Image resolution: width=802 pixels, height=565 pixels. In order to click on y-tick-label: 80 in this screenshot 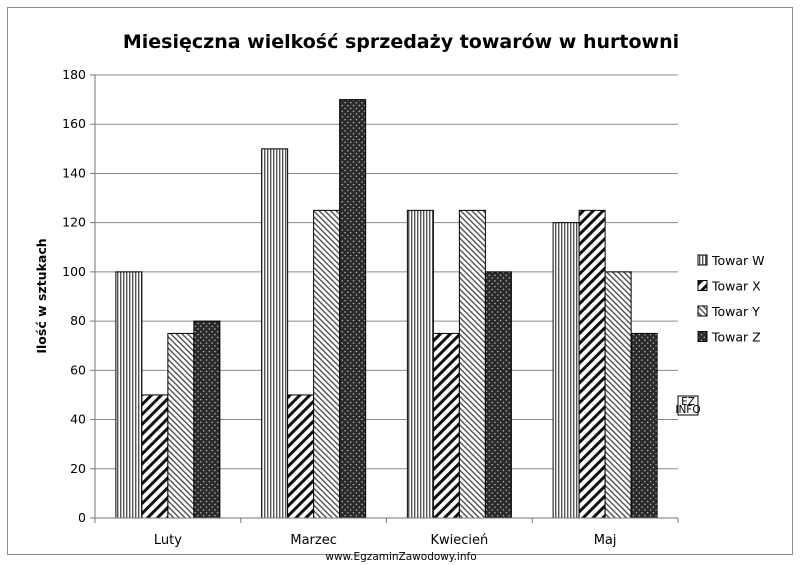, I will do `click(78, 320)`.